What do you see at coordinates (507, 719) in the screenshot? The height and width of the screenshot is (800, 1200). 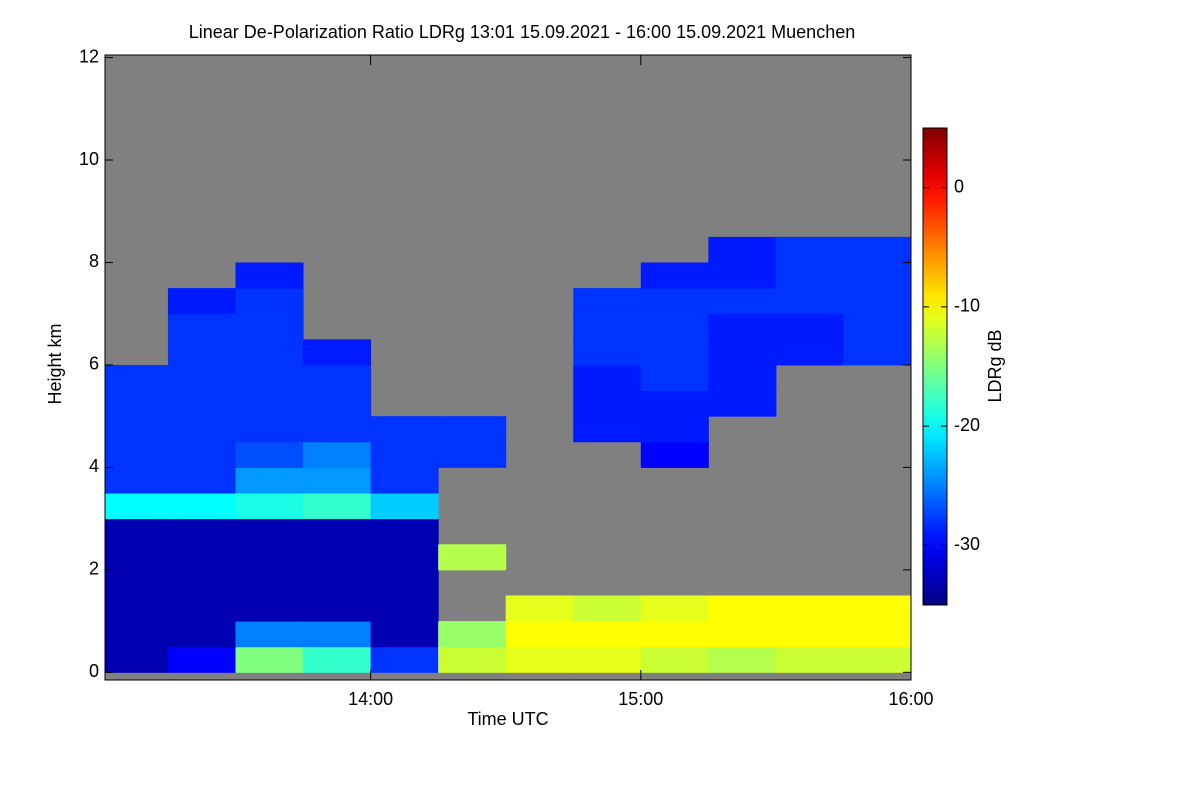 I see `x-axis-label: Time UTC` at bounding box center [507, 719].